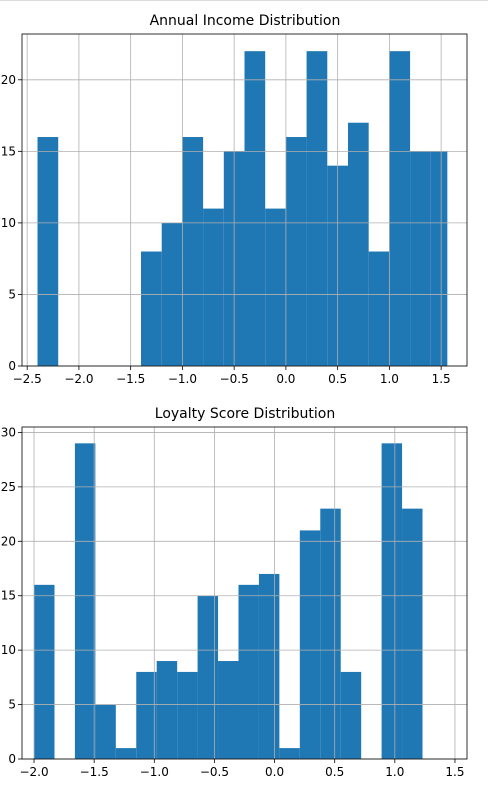 The height and width of the screenshot is (795, 488). I want to click on y-tick-label: 30, so click(8, 432).